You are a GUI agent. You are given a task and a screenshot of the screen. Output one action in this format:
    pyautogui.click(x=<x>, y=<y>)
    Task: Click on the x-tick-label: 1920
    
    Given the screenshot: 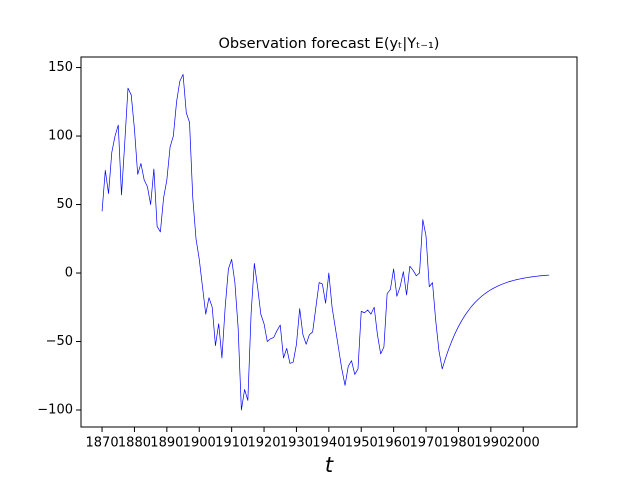 What is the action you would take?
    pyautogui.click(x=263, y=443)
    